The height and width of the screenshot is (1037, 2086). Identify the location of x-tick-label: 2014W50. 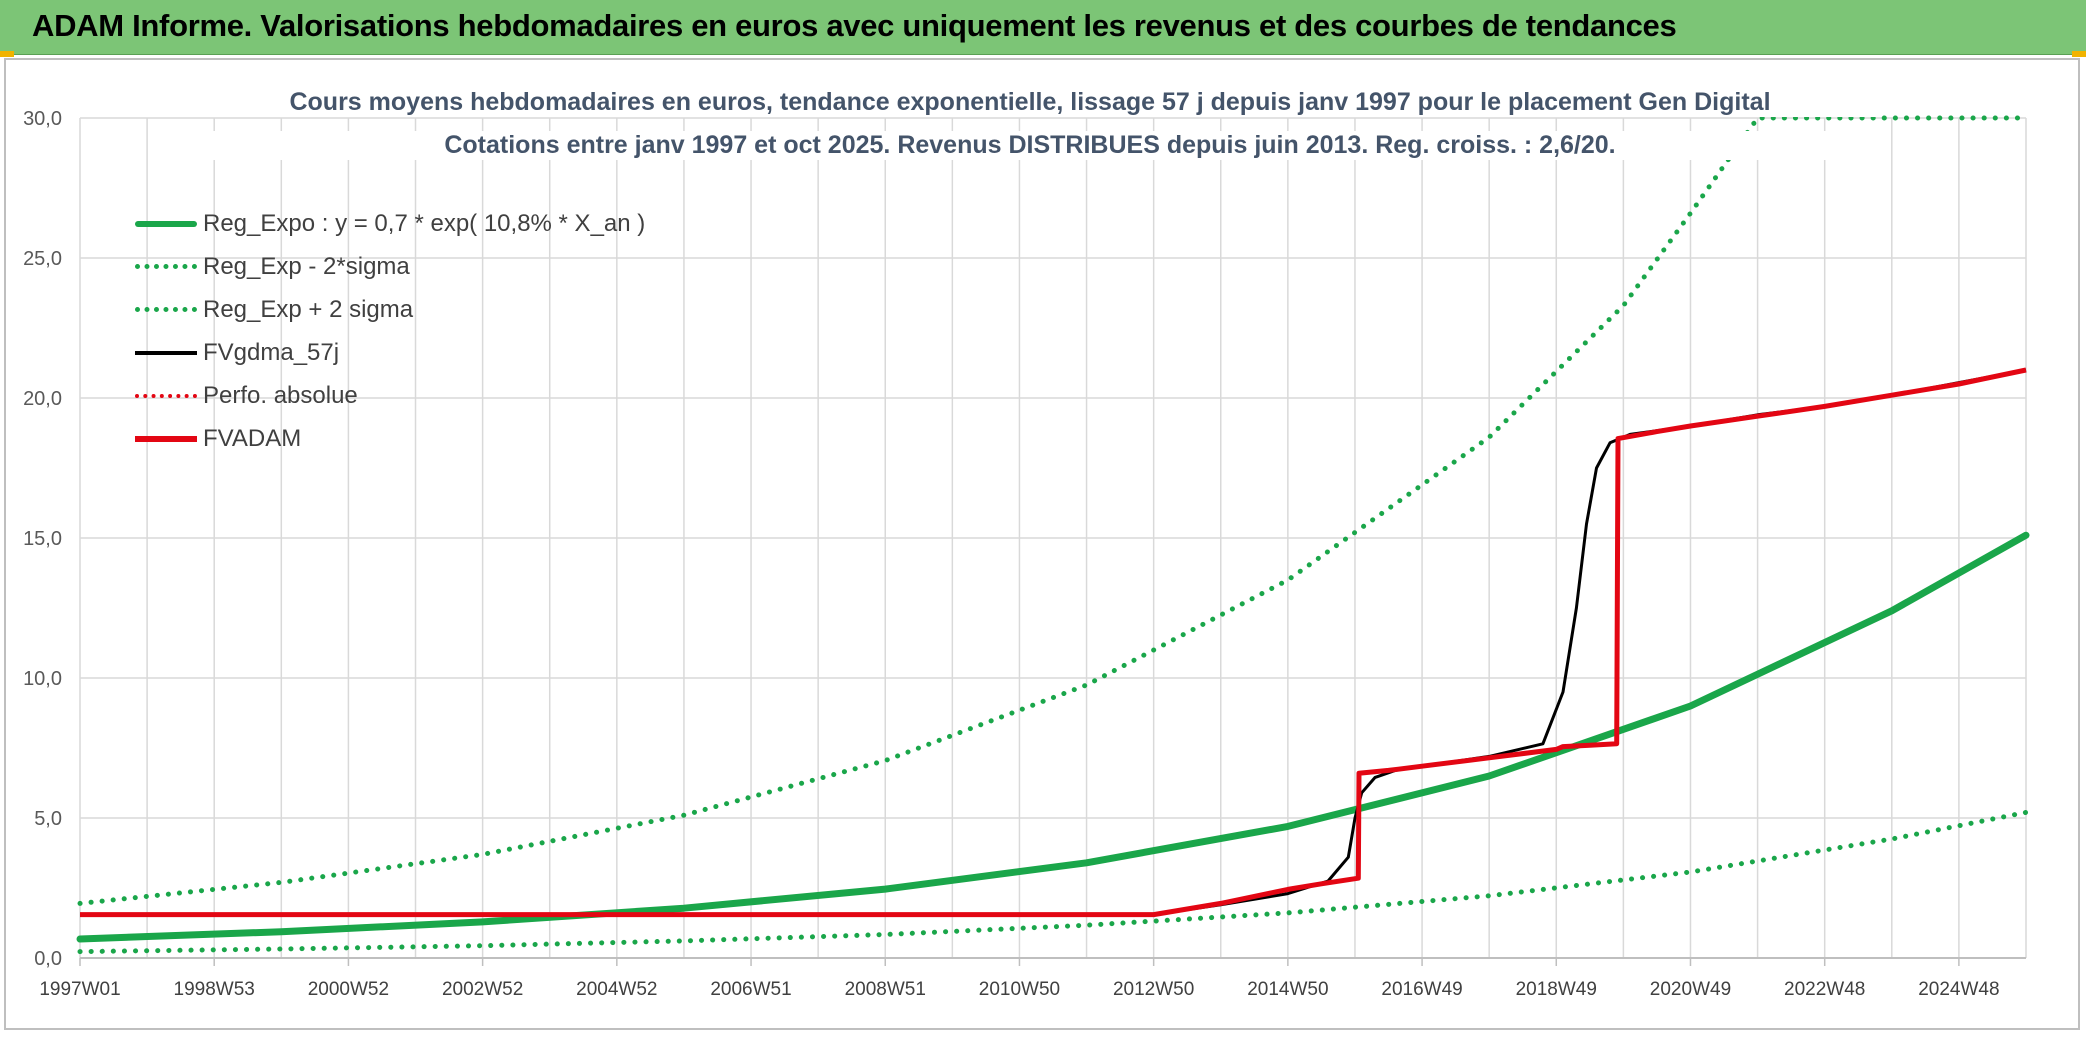
(1287, 989).